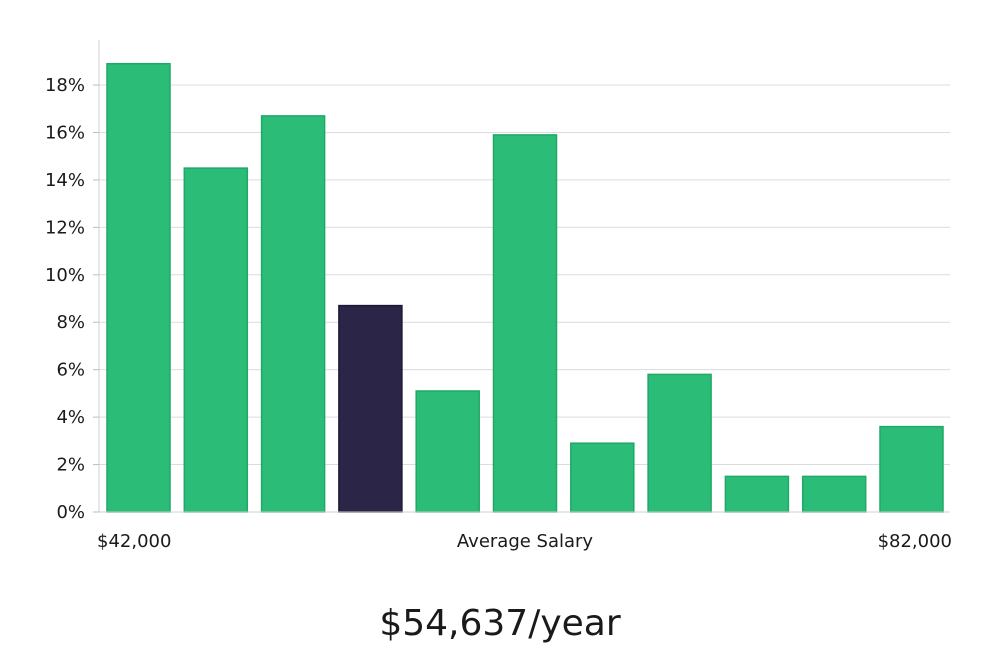 Image resolution: width=1000 pixels, height=660 pixels. Describe the element at coordinates (70, 370) in the screenshot. I see `y-tick-label: 6%` at that location.